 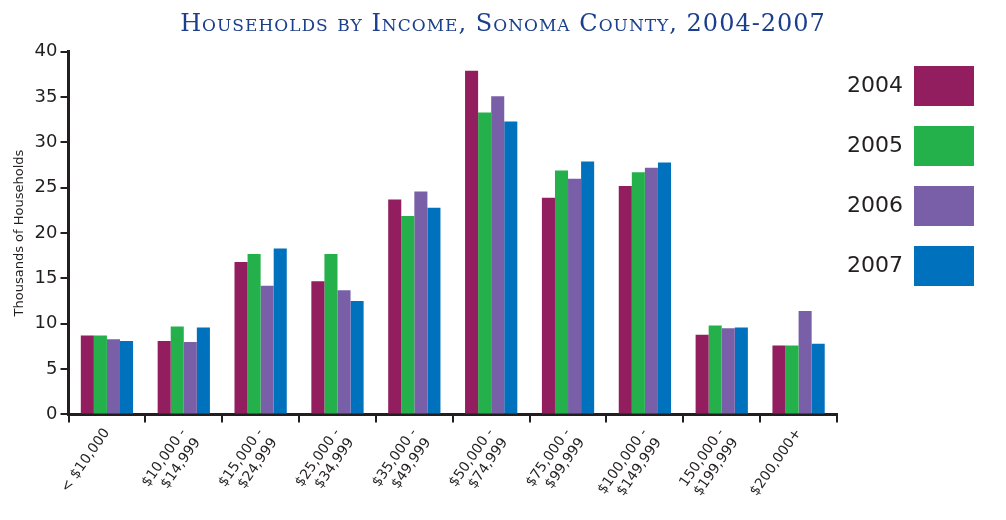 What do you see at coordinates (19, 233) in the screenshot?
I see `y-axis-title: Thousands of Households` at bounding box center [19, 233].